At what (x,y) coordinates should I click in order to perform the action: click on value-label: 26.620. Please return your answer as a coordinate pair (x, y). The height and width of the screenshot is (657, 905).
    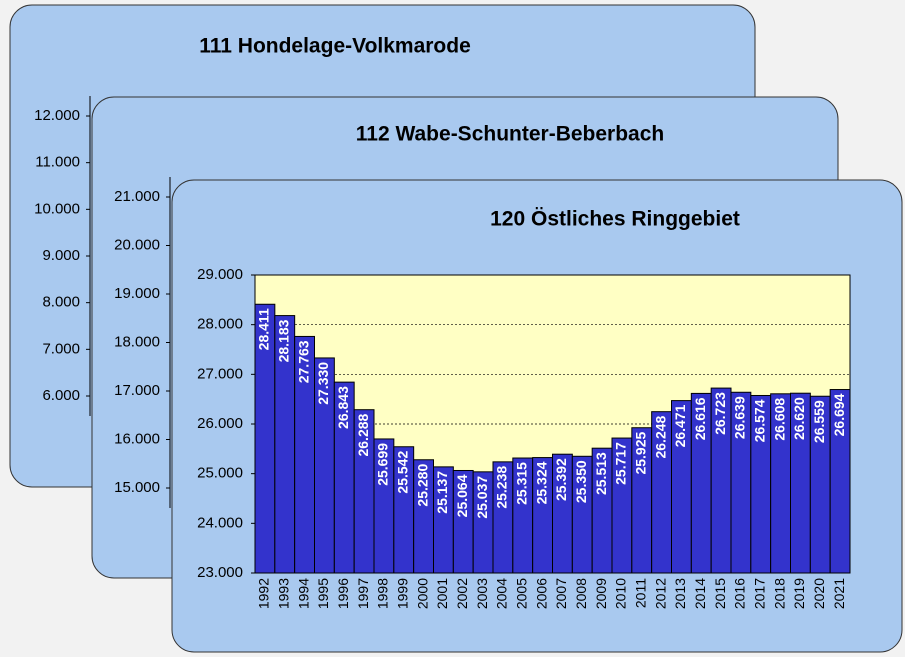
    Looking at the image, I should click on (799, 418).